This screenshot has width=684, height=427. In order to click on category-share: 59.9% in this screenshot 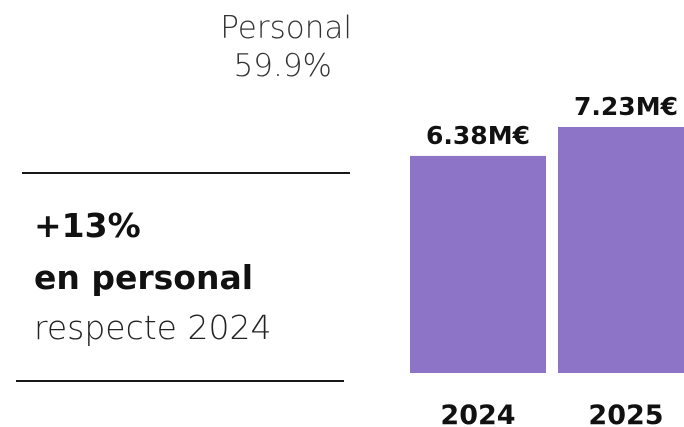, I will do `click(282, 66)`.